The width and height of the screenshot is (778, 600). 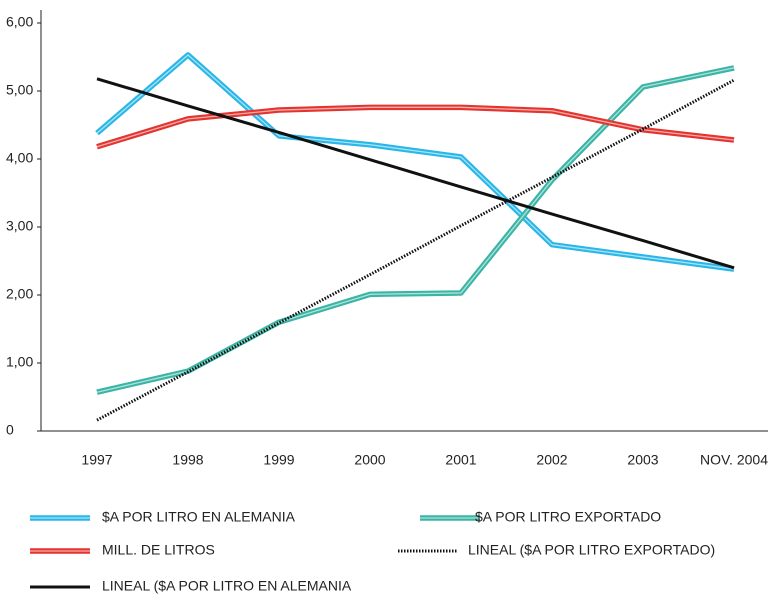 What do you see at coordinates (19, 362) in the screenshot?
I see `y-tick-label: 1,00` at bounding box center [19, 362].